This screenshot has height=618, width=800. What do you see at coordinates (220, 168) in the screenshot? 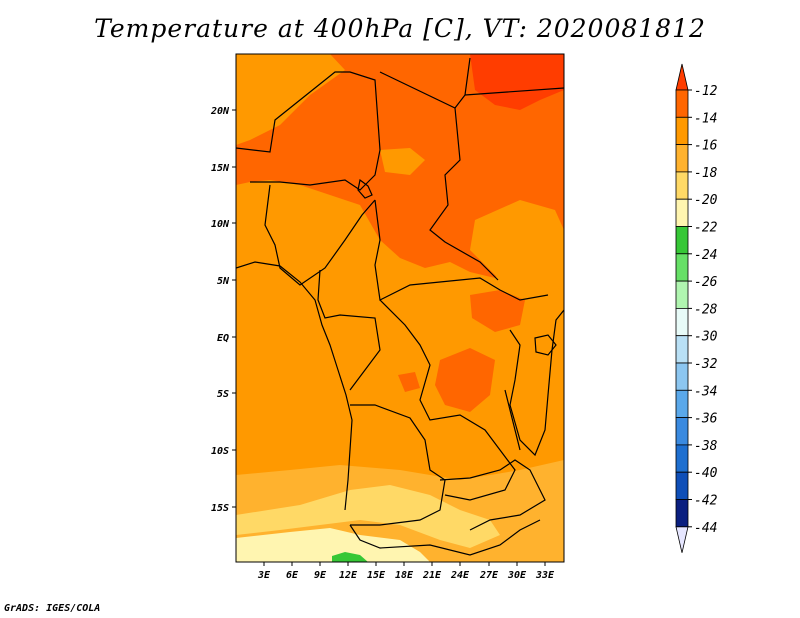
I see `lat-label-15n: 15N` at bounding box center [220, 168].